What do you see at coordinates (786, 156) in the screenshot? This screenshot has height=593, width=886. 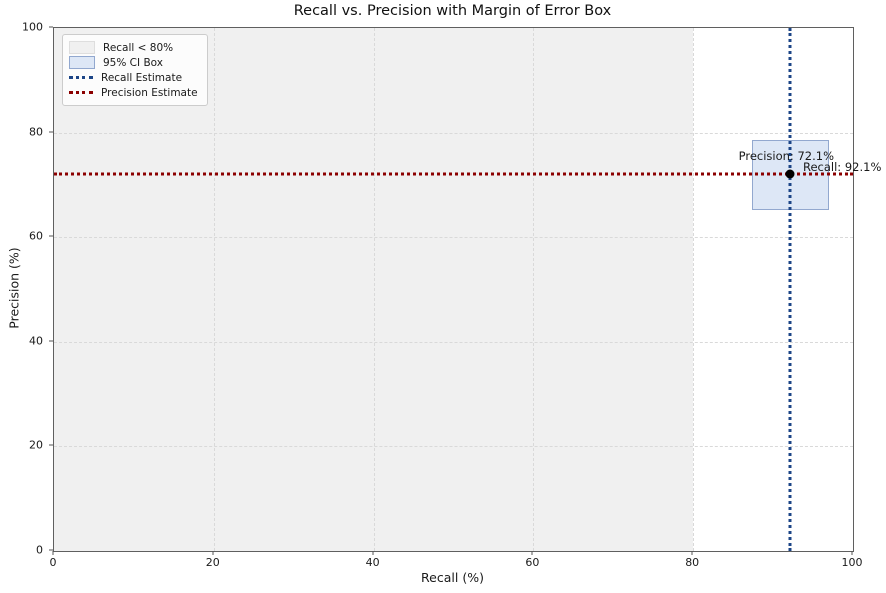 I see `precision-annotation: Precision: 72.1%` at bounding box center [786, 156].